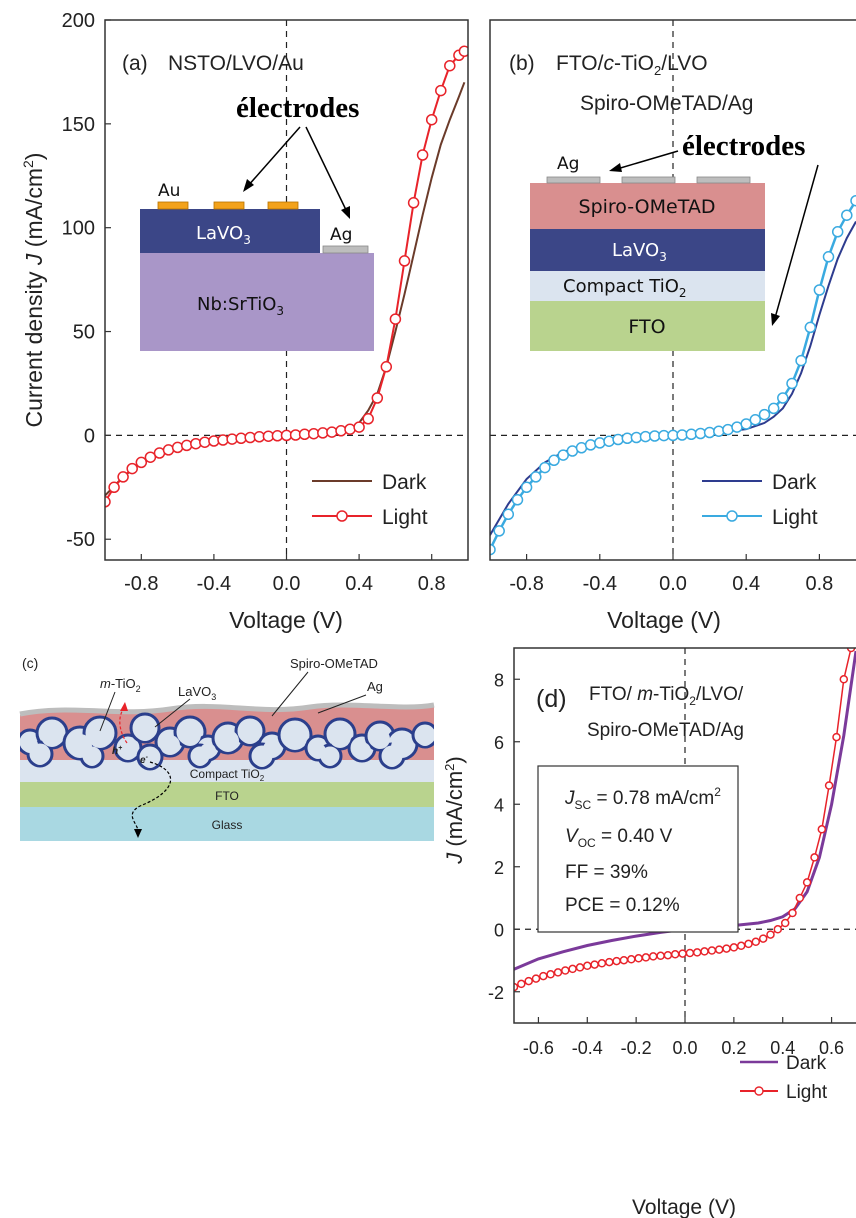 This screenshot has width=856, height=1218. I want to click on panel-a-lvo-label: LaVO3, so click(223, 235).